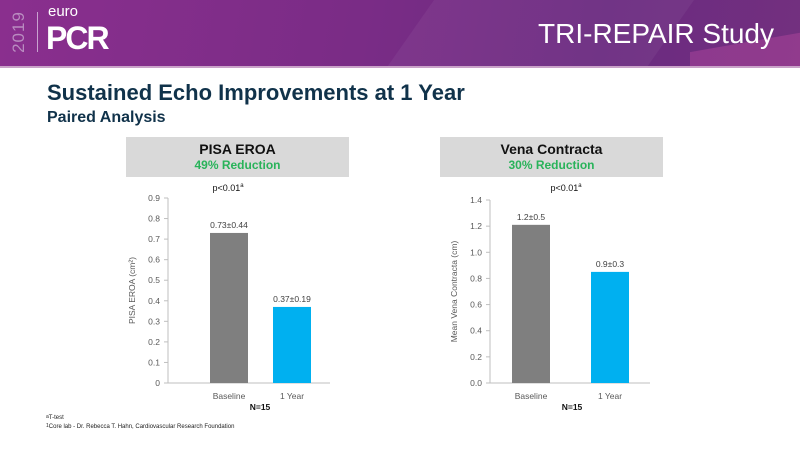 The image size is (800, 450). I want to click on data-label: 0.9±0.3, so click(610, 264).